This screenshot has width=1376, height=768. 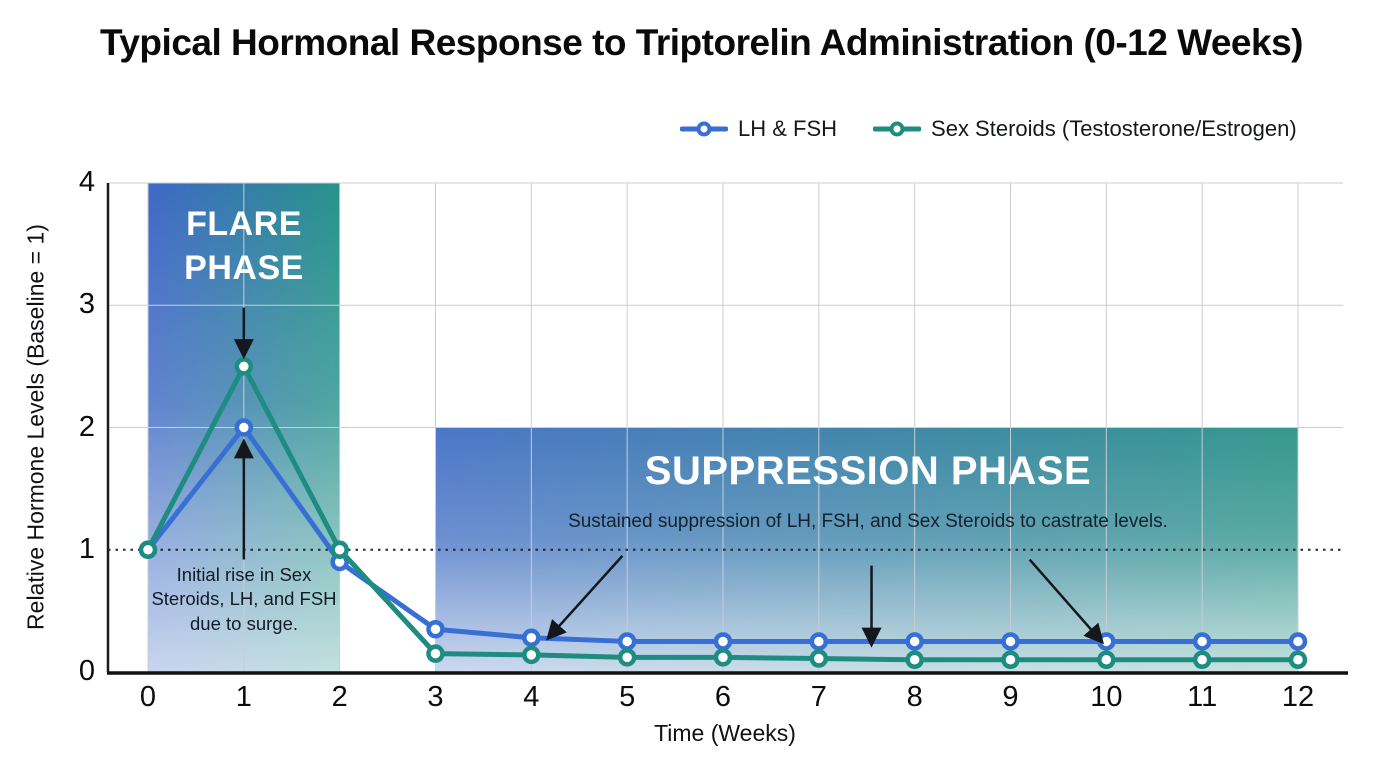 I want to click on x-tick-label: 1, so click(x=243, y=697).